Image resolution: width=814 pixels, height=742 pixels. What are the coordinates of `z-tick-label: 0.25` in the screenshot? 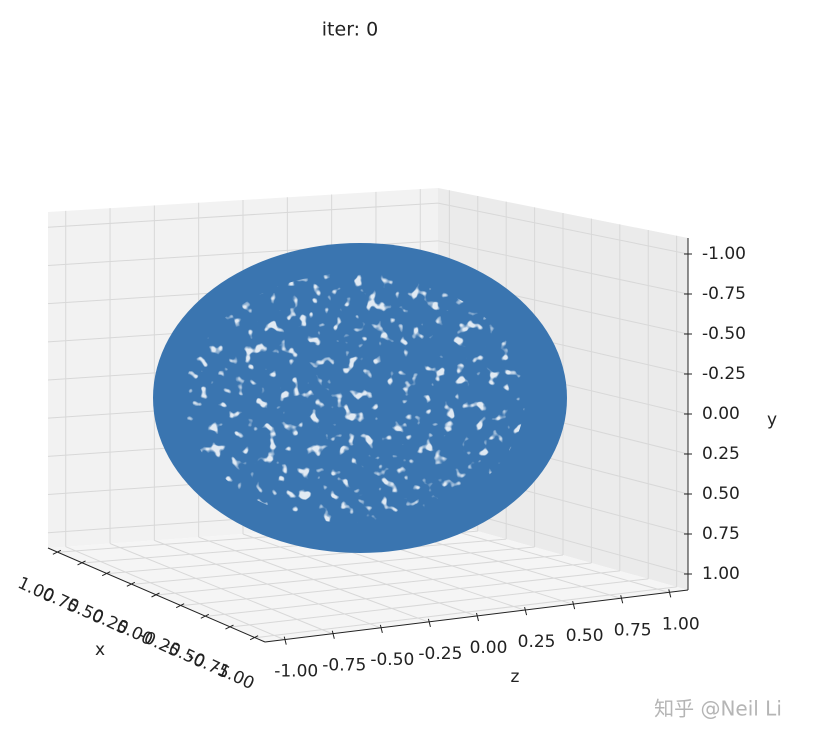 It's located at (537, 642).